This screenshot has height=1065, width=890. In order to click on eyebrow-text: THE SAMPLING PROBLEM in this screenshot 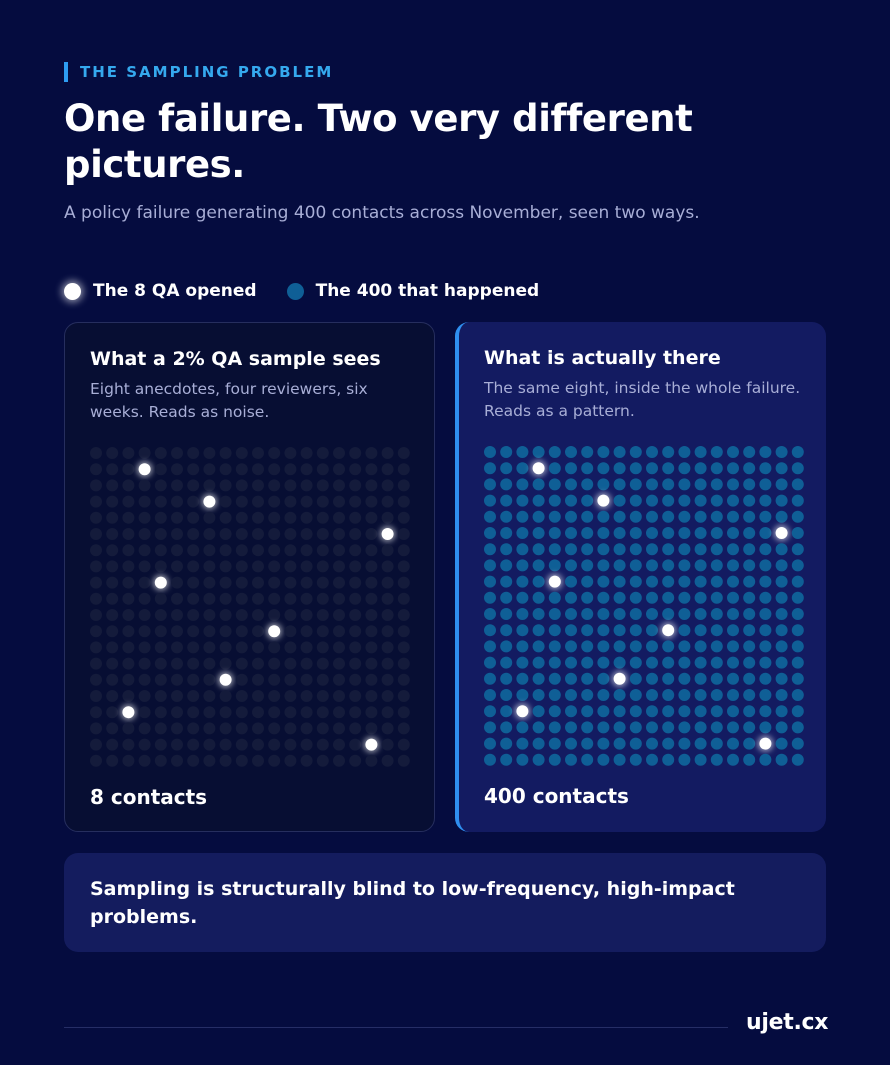, I will do `click(207, 72)`.